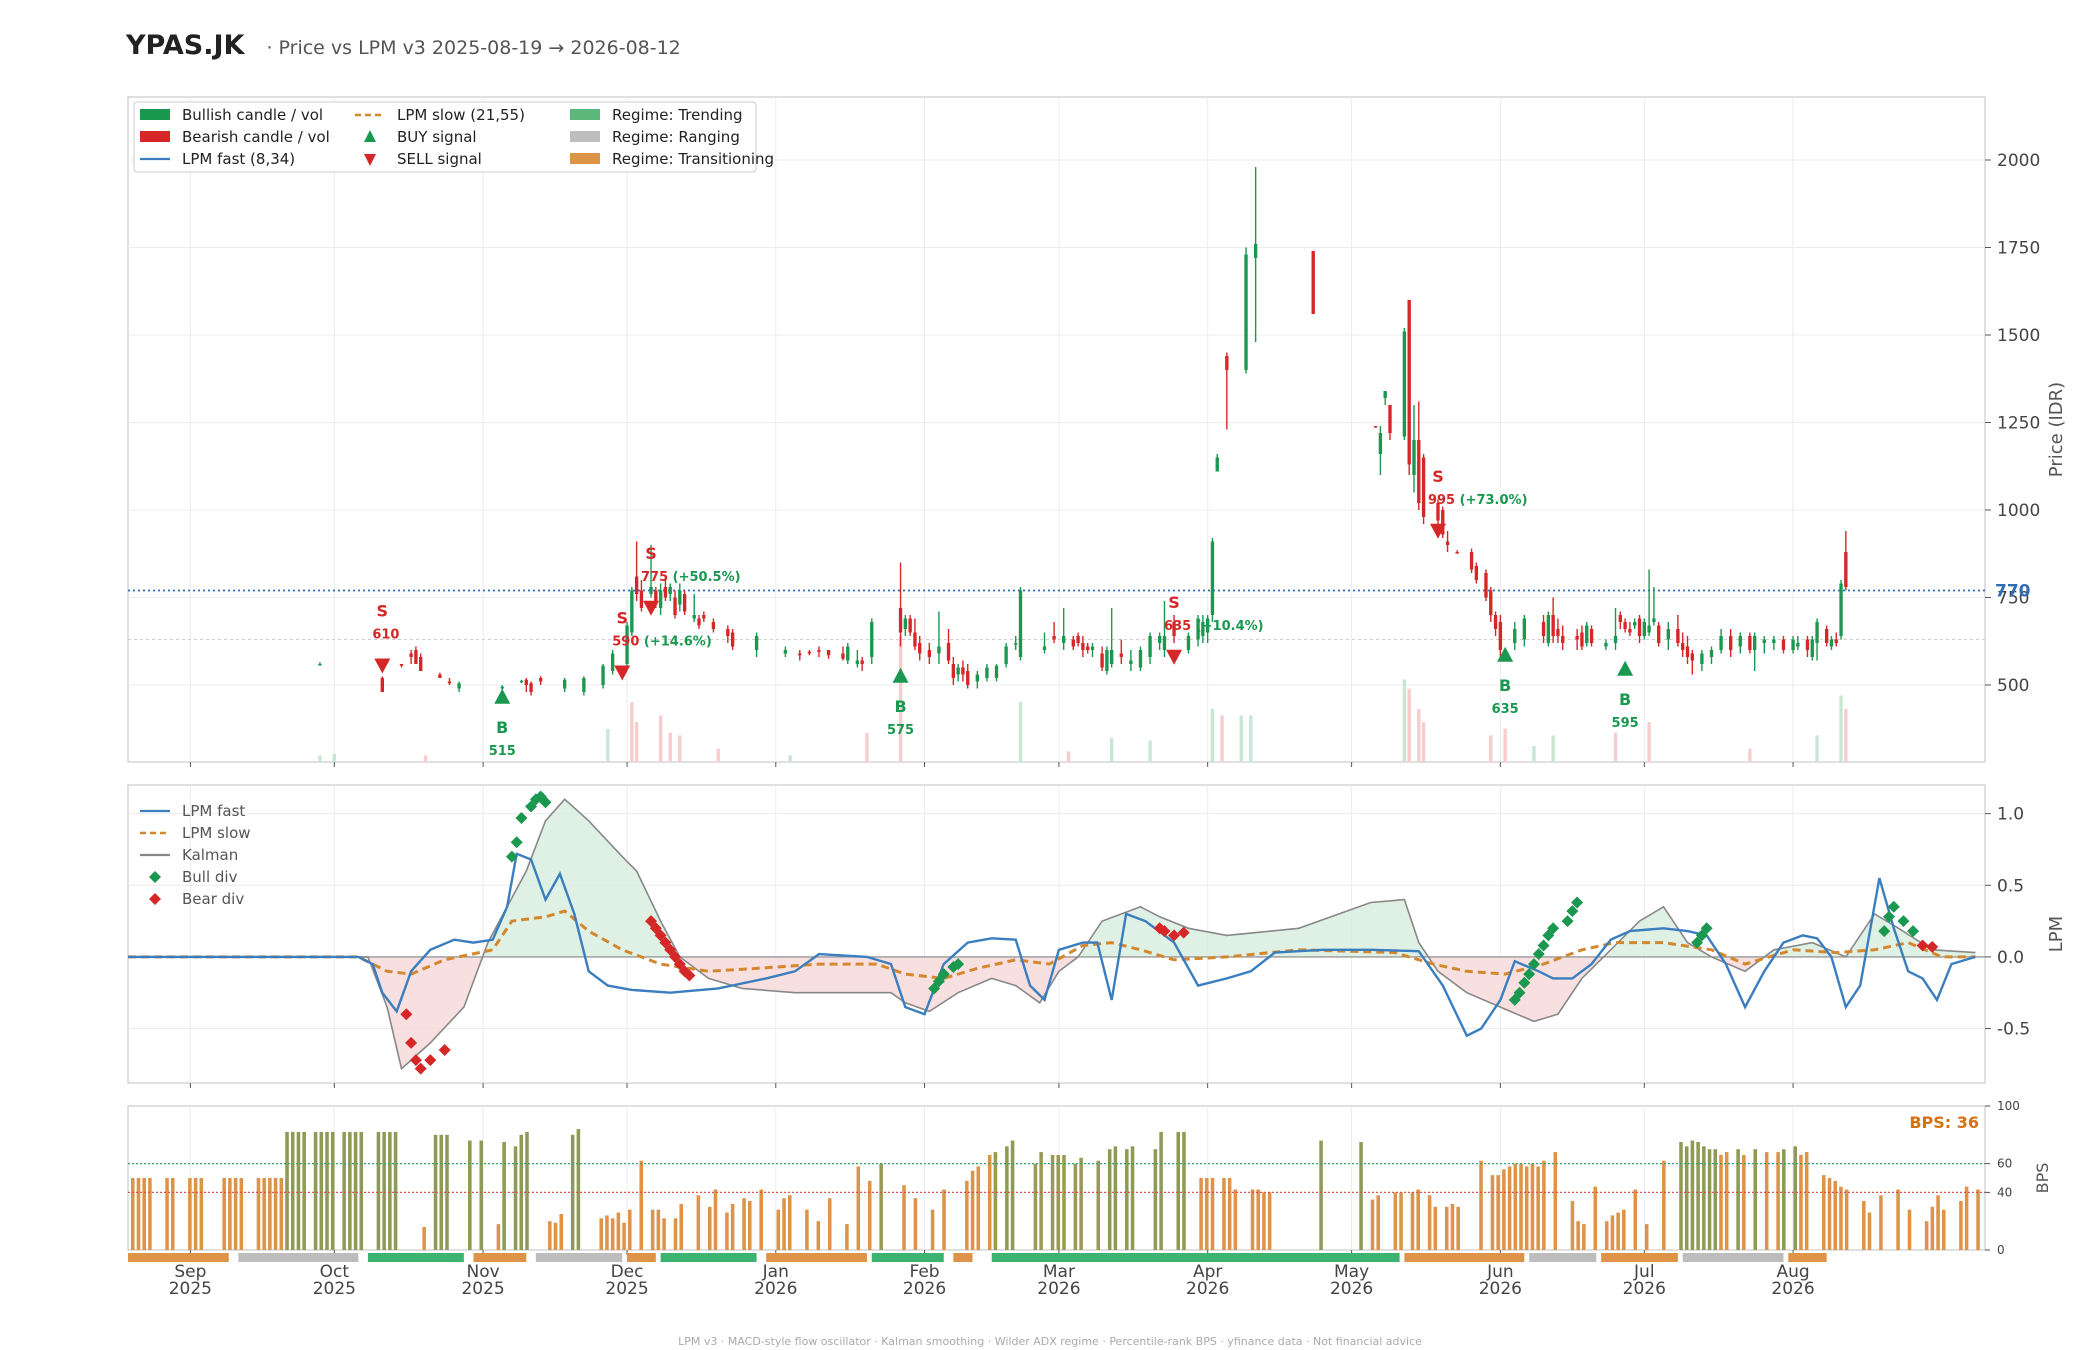 This screenshot has width=2100, height=1350. I want to click on legend-label: Regime: Ranging, so click(676, 137).